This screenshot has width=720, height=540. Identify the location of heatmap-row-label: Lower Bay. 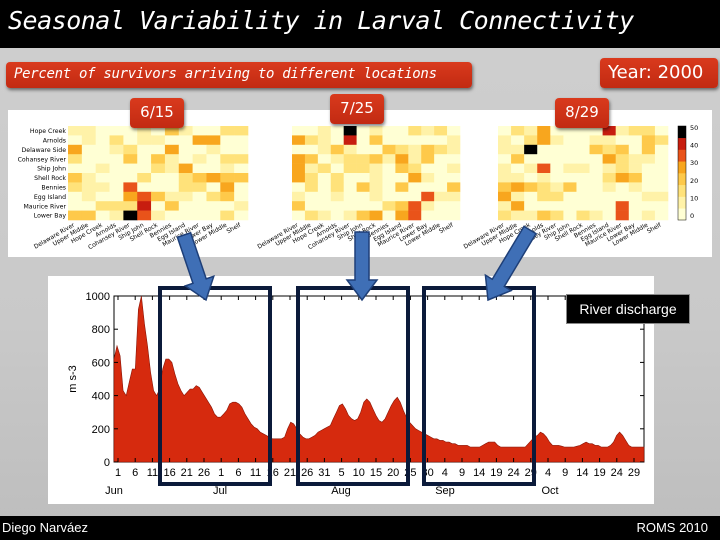
(50, 216).